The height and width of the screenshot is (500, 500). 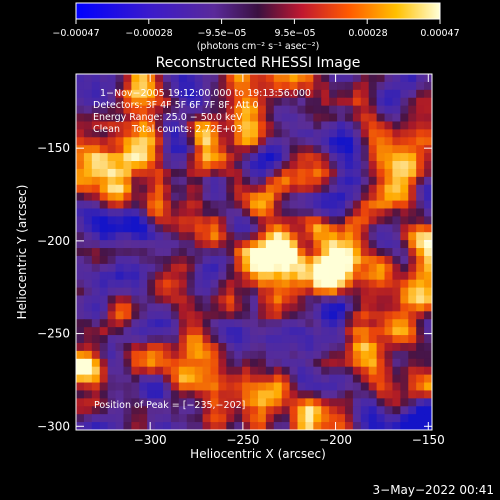 What do you see at coordinates (258, 46) in the screenshot?
I see `colorbar-unit-label: (photons cm⁻² s⁻¹ asec⁻²)` at bounding box center [258, 46].